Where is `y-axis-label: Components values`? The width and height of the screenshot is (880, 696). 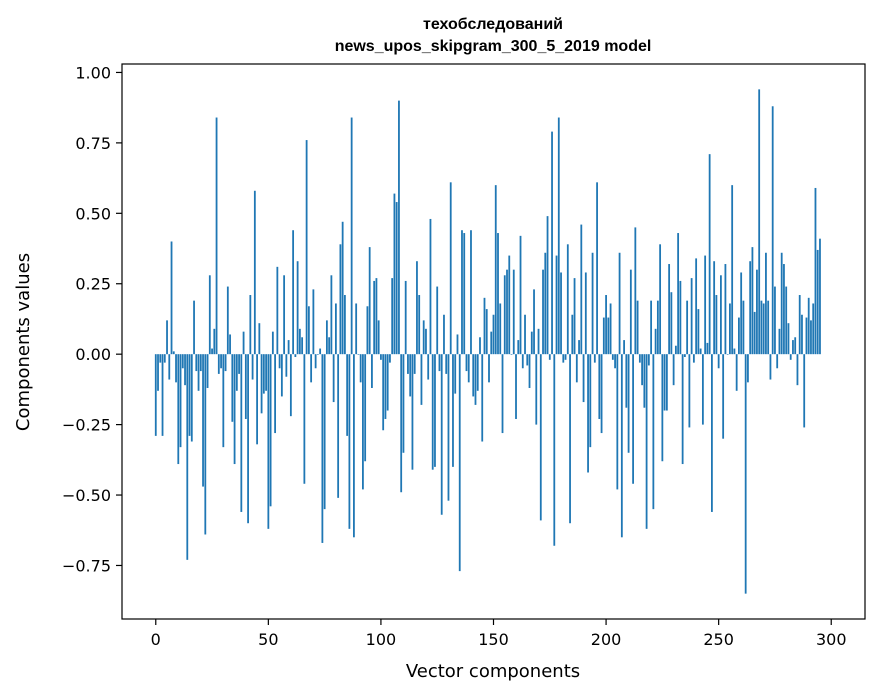 y-axis-label: Components values is located at coordinates (23, 342).